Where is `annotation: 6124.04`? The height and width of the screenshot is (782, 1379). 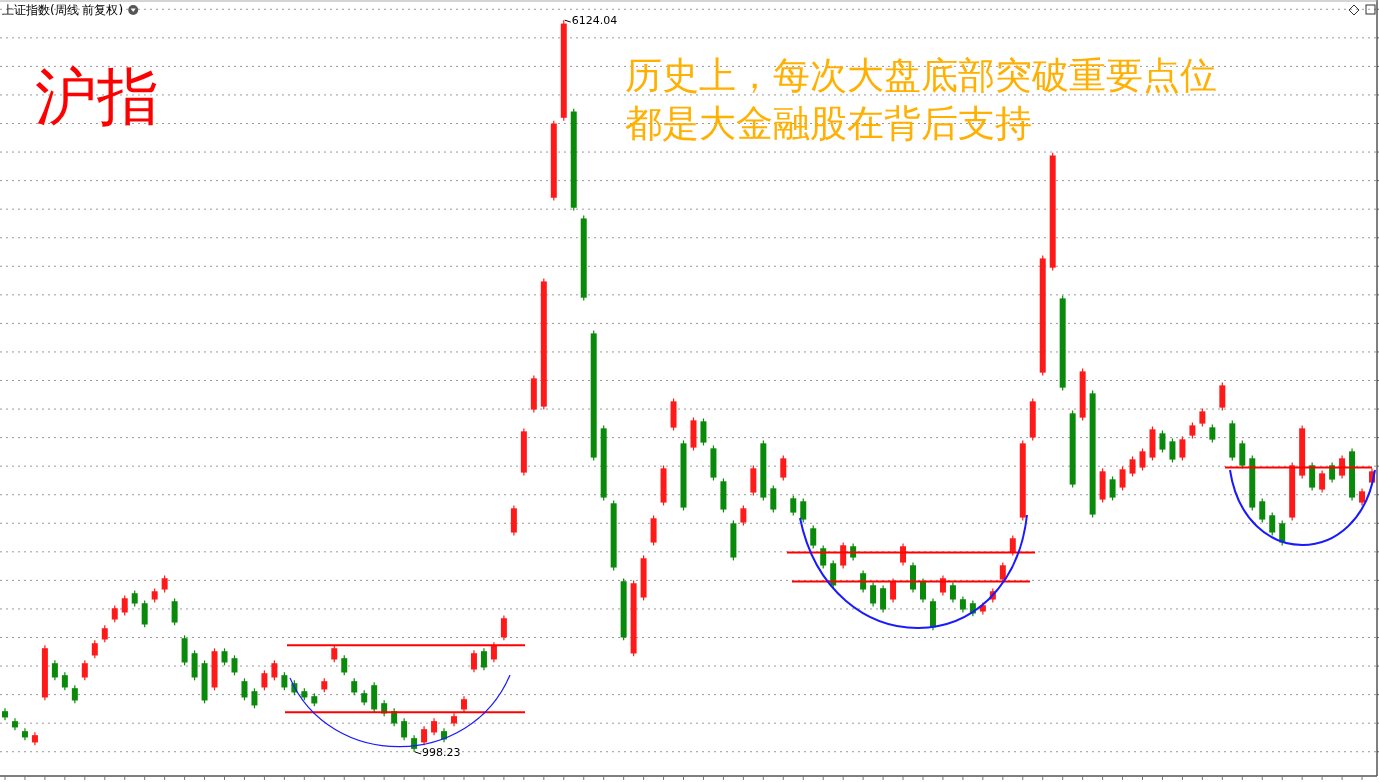
annotation: 6124.04 is located at coordinates (594, 21).